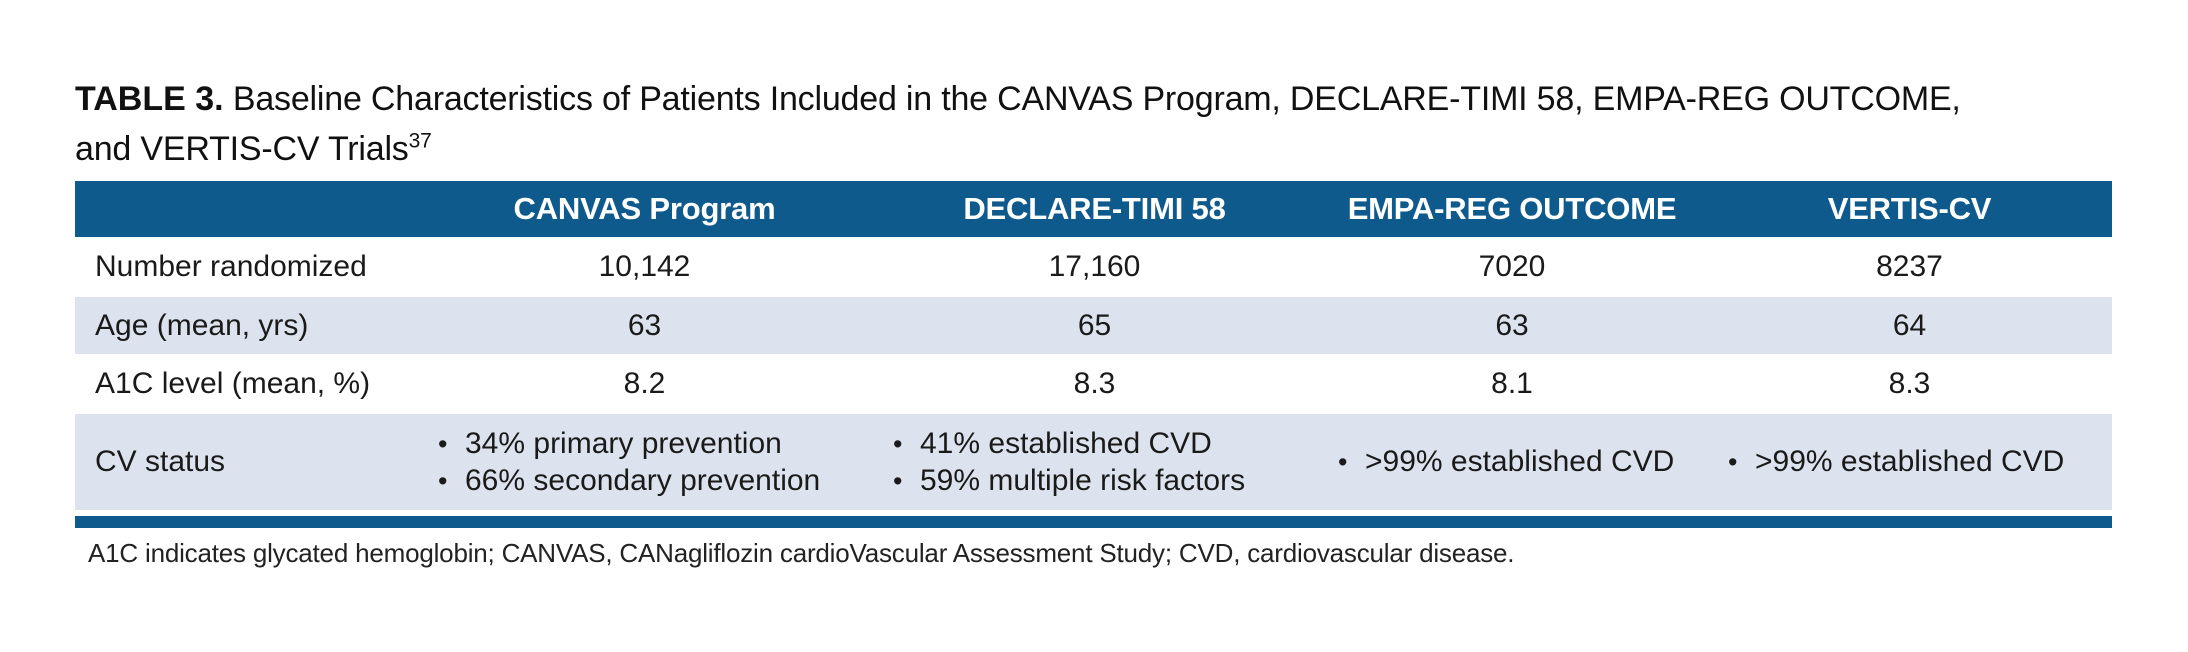 The height and width of the screenshot is (652, 2188). I want to click on row-label: CV status, so click(160, 461).